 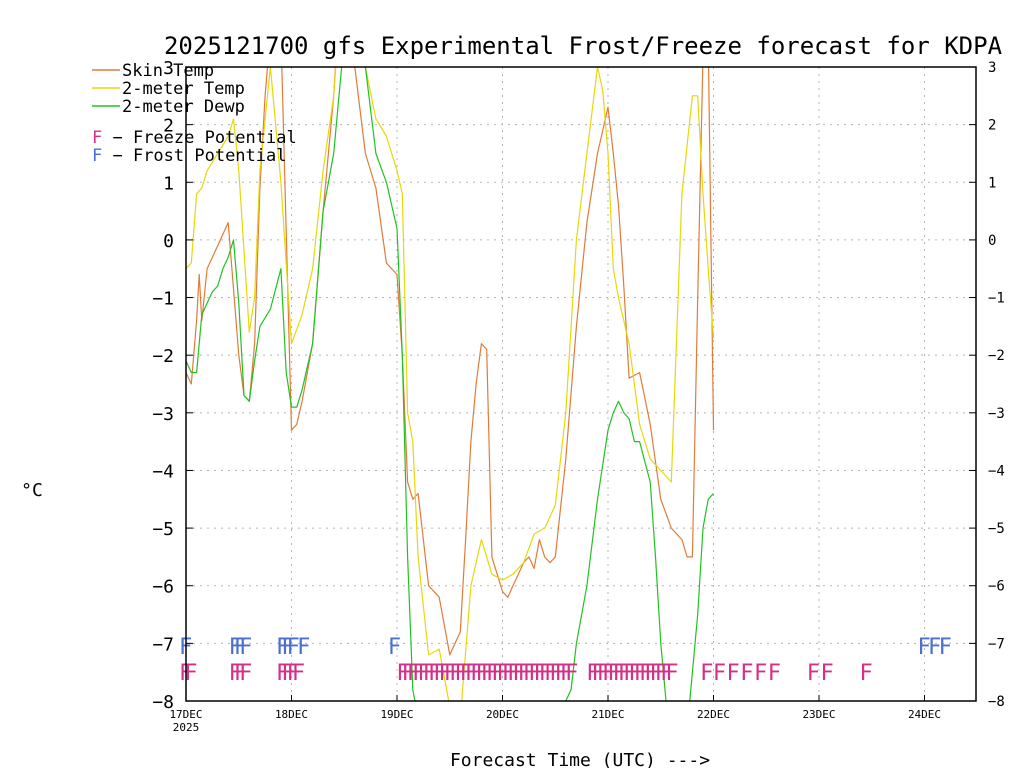 What do you see at coordinates (194, 156) in the screenshot?
I see `legend-annotation-text: − Frost Potential` at bounding box center [194, 156].